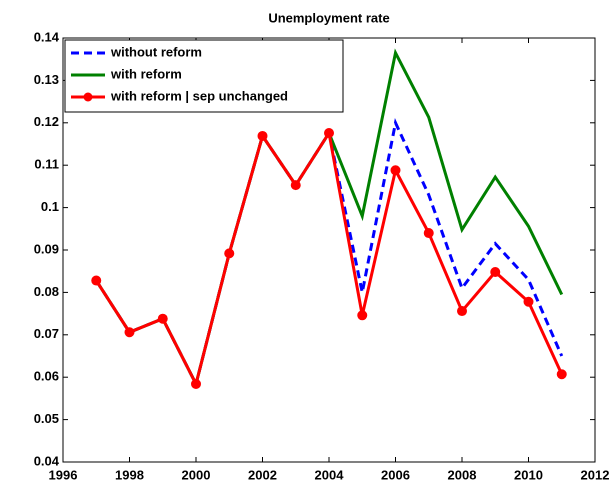 The height and width of the screenshot is (493, 614). What do you see at coordinates (262, 474) in the screenshot?
I see `x-tick-label: 2002` at bounding box center [262, 474].